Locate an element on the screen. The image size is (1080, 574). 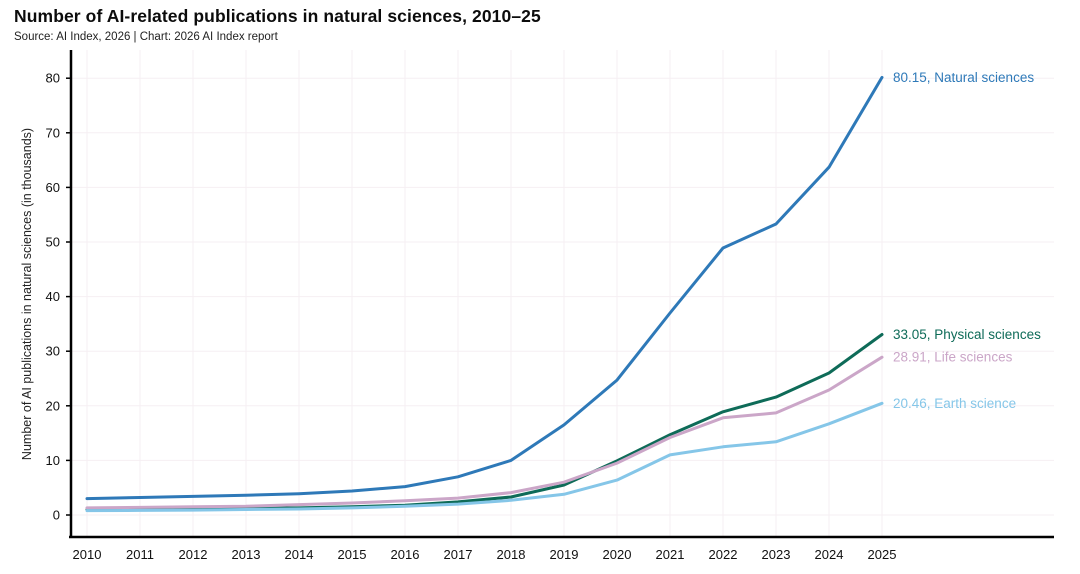
x-tick-label: 2017 is located at coordinates (458, 554).